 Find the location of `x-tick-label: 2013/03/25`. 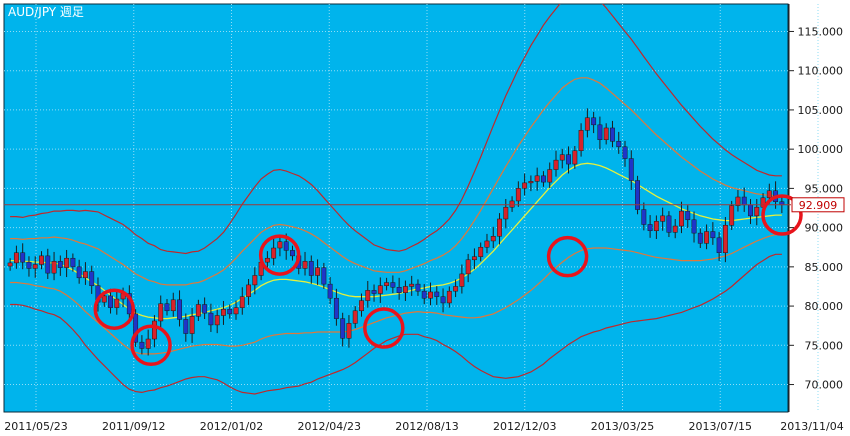

x-tick-label: 2013/03/25 is located at coordinates (622, 426).